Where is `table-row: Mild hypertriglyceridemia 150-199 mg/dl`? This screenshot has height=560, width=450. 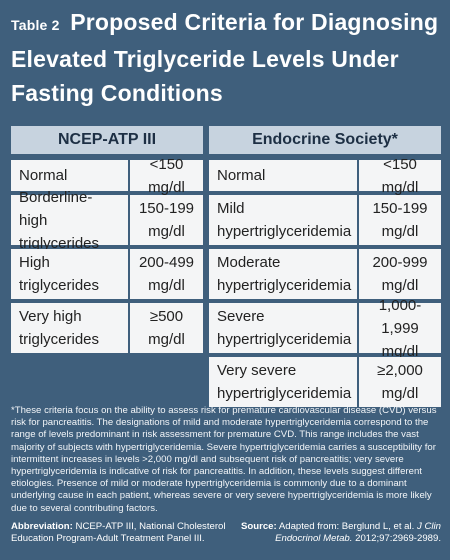 table-row: Mild hypertriglyceridemia 150-199 mg/dl is located at coordinates (325, 220).